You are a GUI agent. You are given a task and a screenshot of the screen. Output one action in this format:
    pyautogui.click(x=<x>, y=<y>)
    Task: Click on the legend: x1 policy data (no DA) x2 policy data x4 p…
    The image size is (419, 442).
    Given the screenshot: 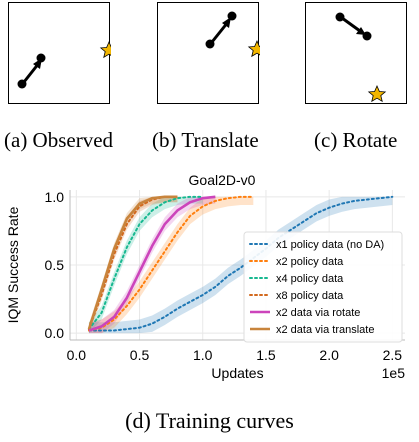 What is the action you would take?
    pyautogui.click(x=323, y=287)
    